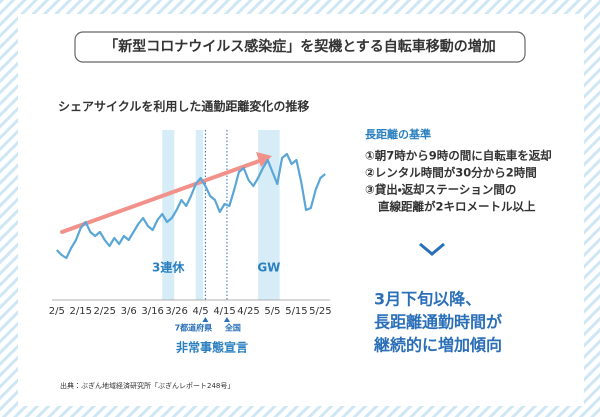 The image size is (600, 417). I want to click on band-label: 3連休, so click(168, 267).